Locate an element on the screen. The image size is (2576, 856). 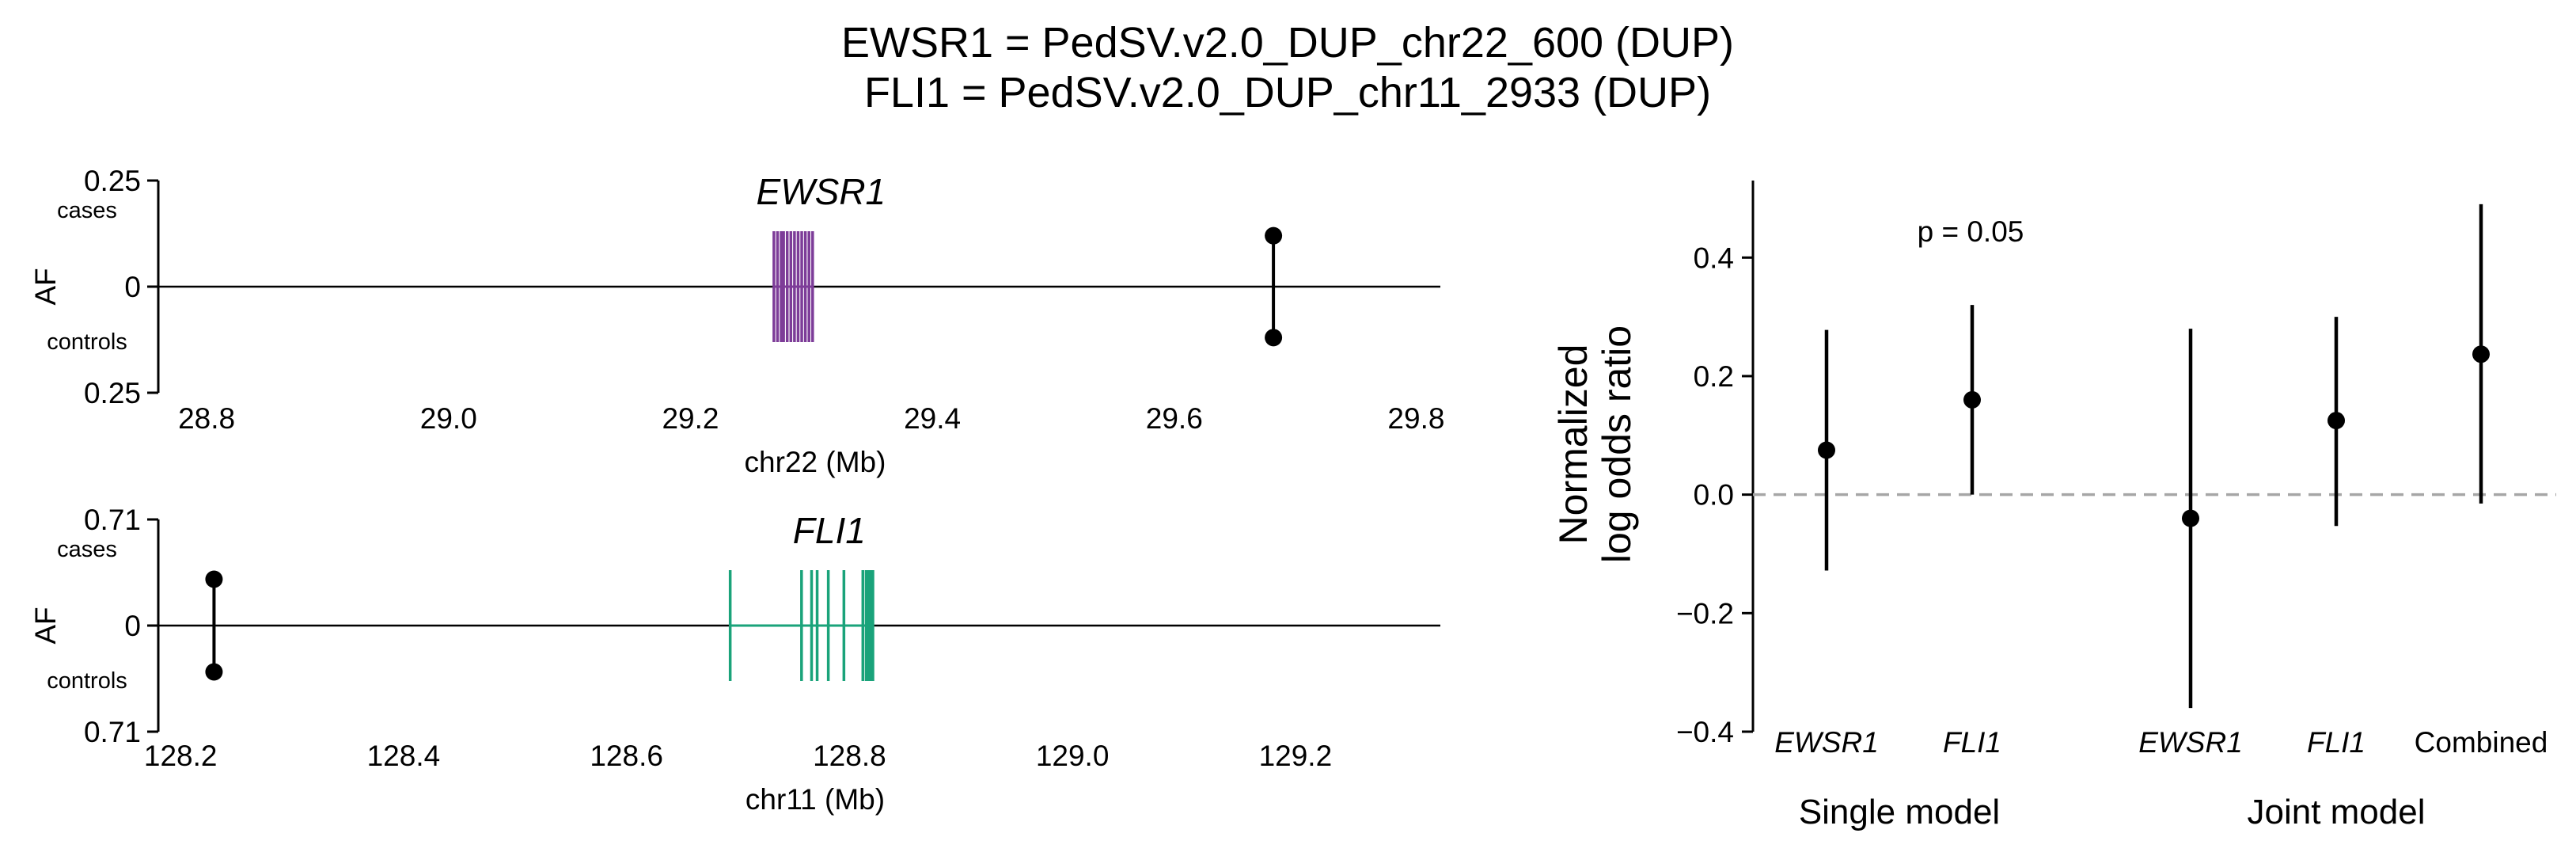
or-y-axis-label-line-2: log odds ratio is located at coordinates (1617, 444).